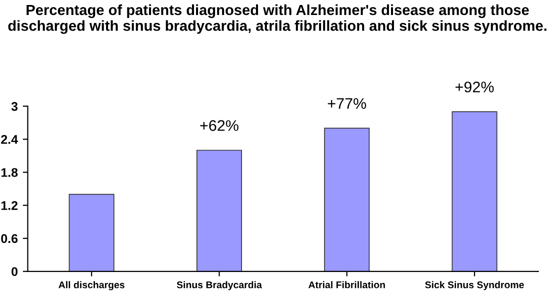 The image size is (555, 295). Describe the element at coordinates (15, 271) in the screenshot. I see `y-tick-label: 0` at that location.